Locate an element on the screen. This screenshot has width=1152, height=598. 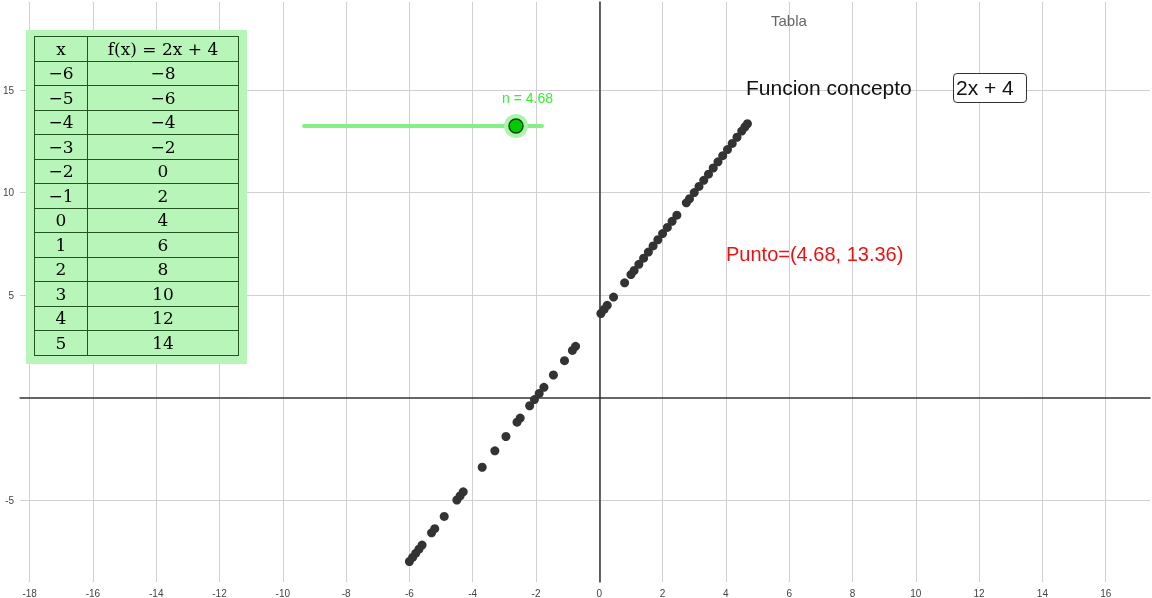
annotation: −1 is located at coordinates (61, 195).